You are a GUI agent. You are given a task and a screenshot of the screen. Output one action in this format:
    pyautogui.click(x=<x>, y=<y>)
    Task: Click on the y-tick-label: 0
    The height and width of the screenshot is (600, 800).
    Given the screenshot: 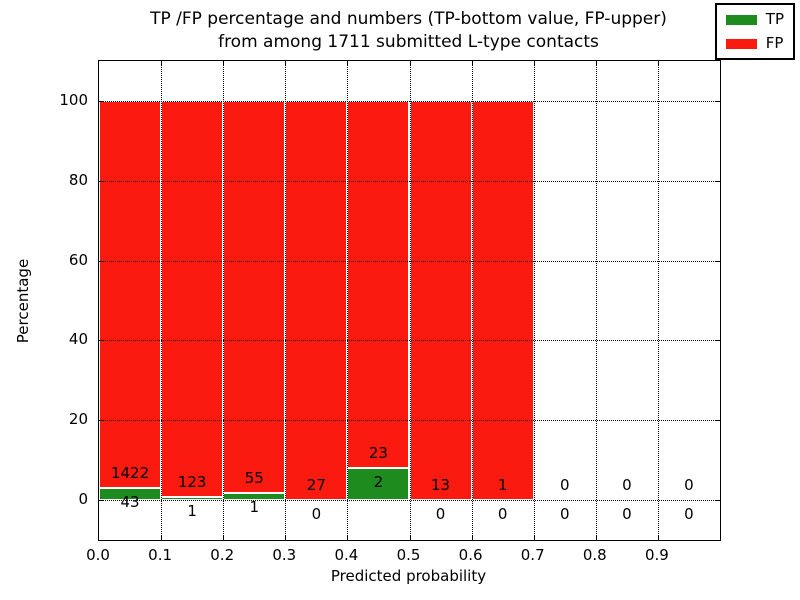 What is the action you would take?
    pyautogui.click(x=83, y=499)
    